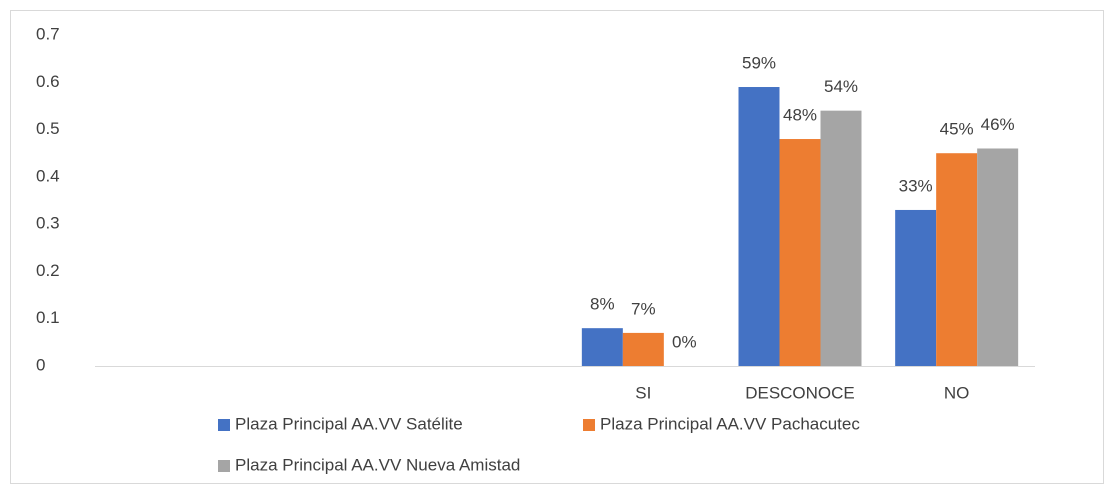  What do you see at coordinates (957, 129) in the screenshot?
I see `value-label: 45%` at bounding box center [957, 129].